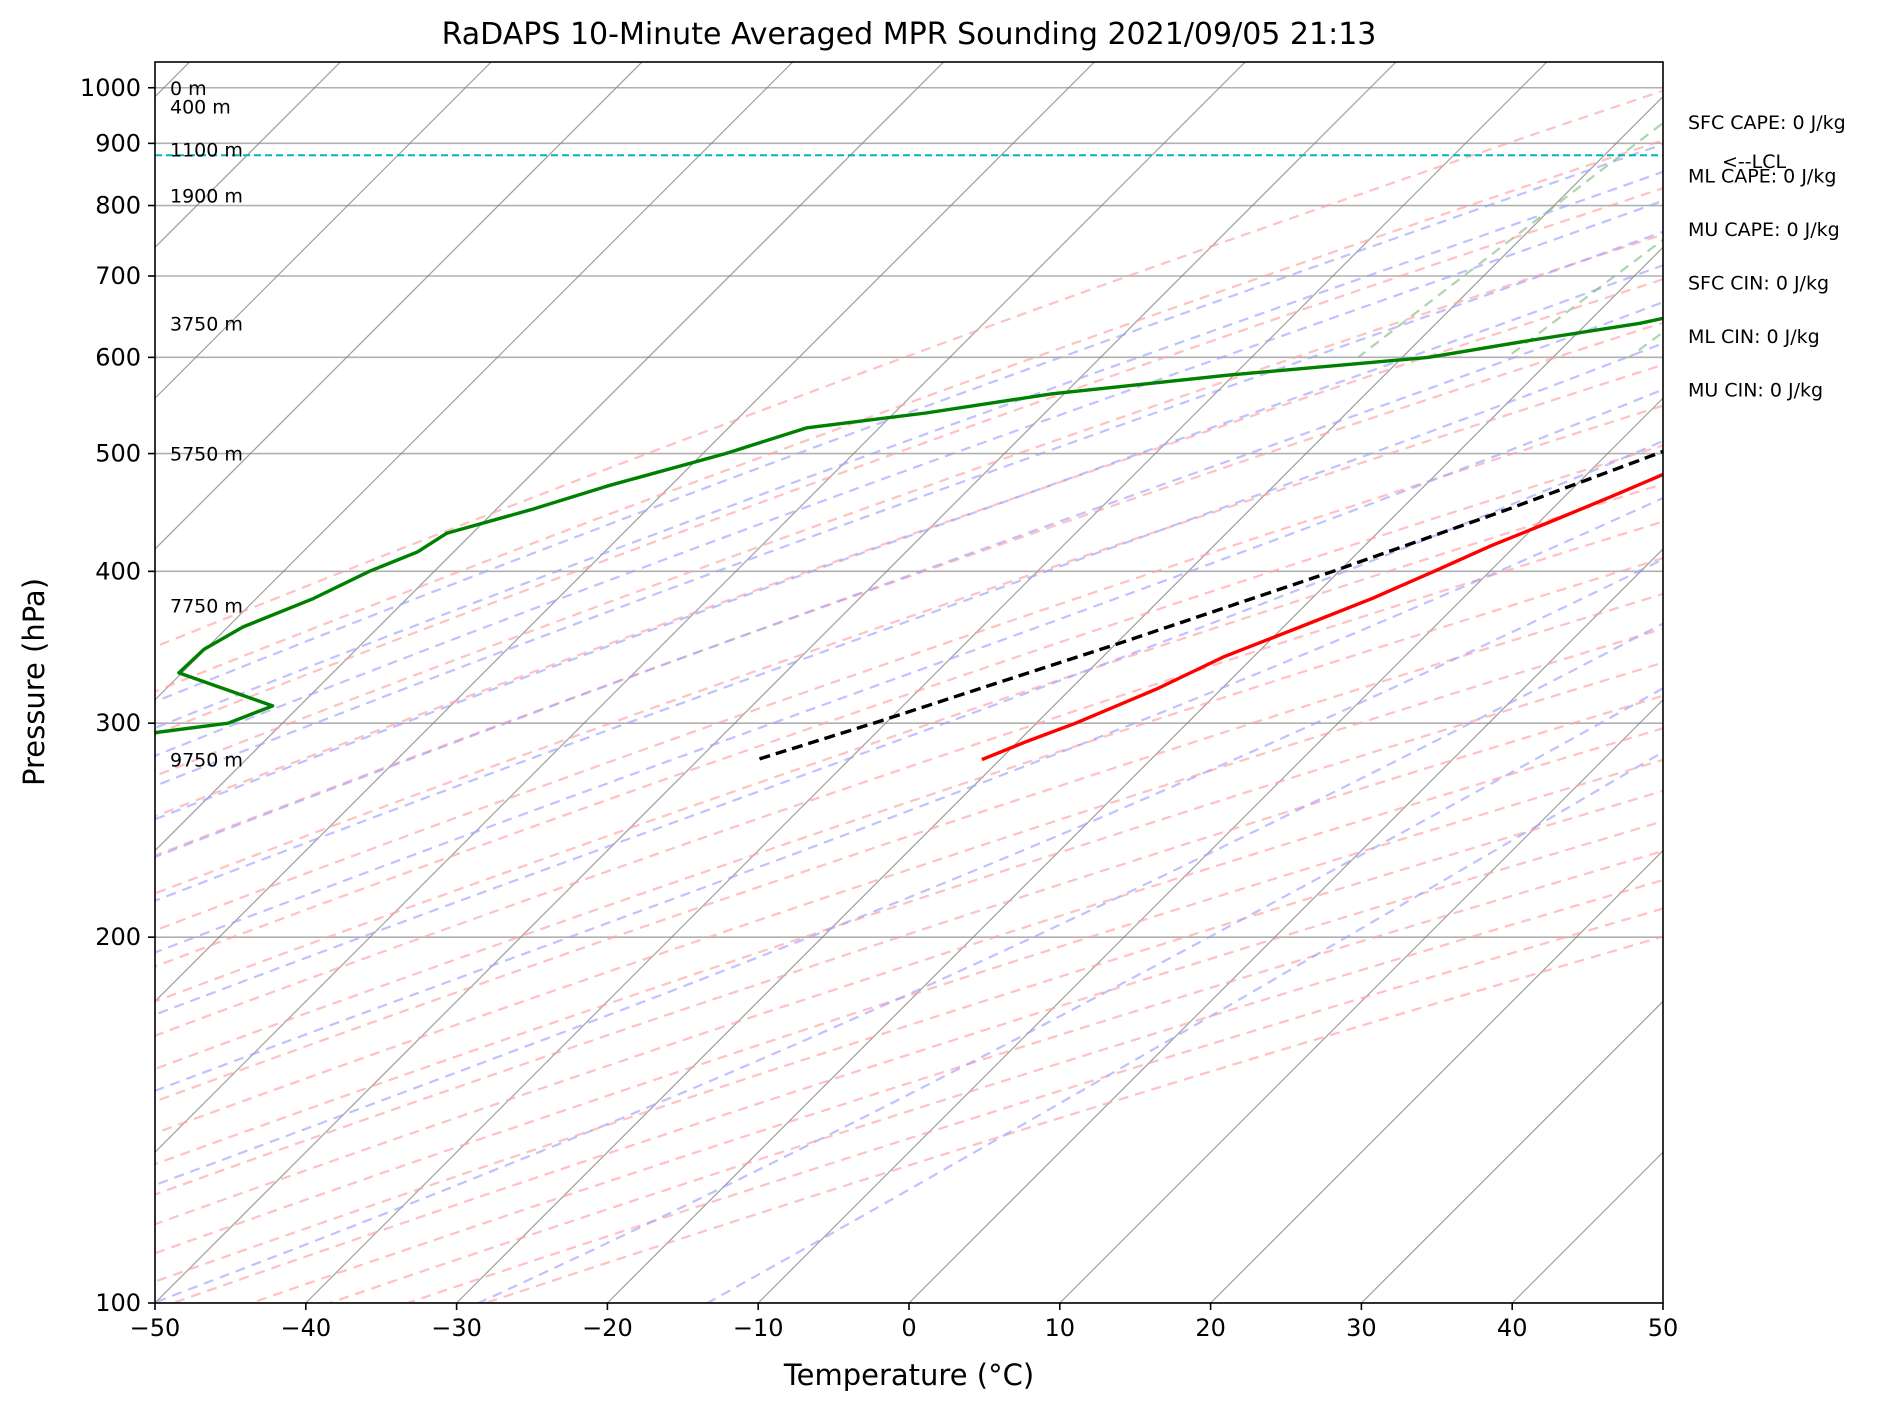 The height and width of the screenshot is (1406, 1882). I want to click on height-label: 9750 m, so click(206, 761).